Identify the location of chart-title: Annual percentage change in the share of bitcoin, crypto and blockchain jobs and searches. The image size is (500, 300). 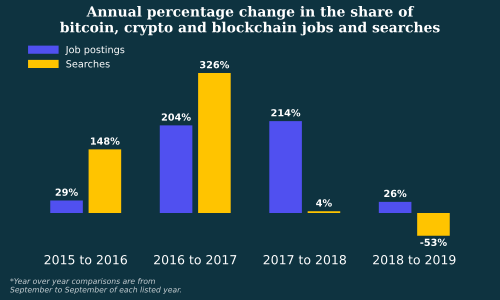
(250, 21).